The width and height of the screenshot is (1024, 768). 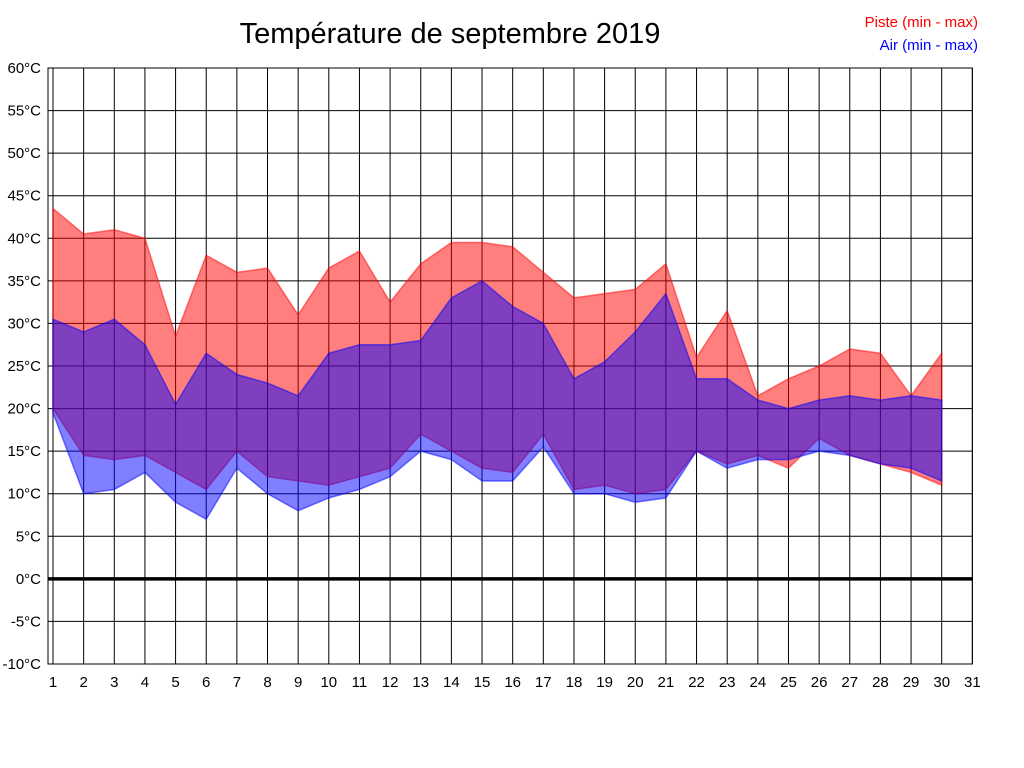 I want to click on y-axis-tick-label: 60°C, so click(x=24, y=68).